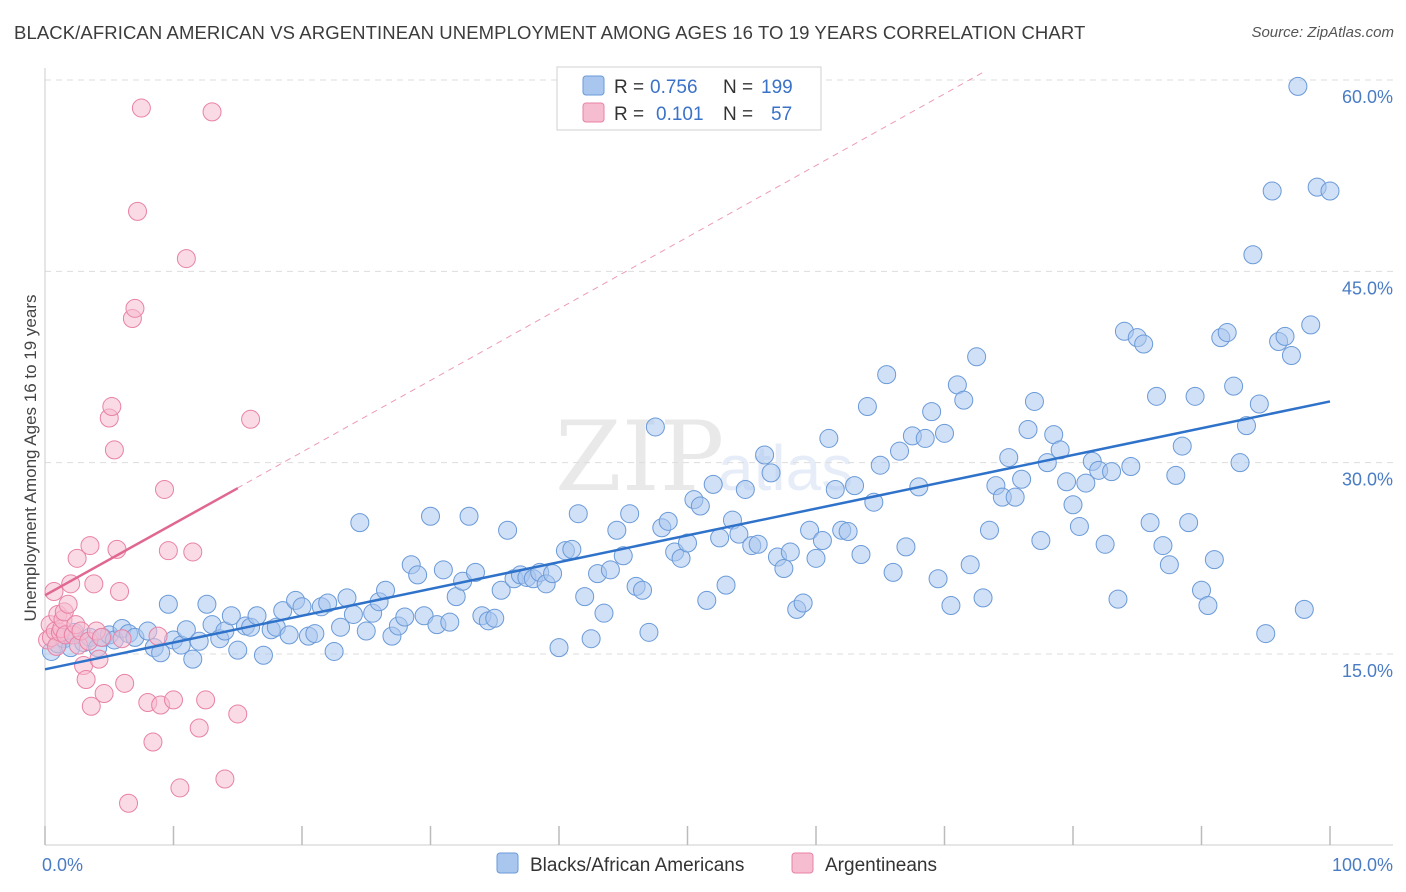 The height and width of the screenshot is (892, 1406). I want to click on y-tick-label-2: 45.0%, so click(1367, 288).